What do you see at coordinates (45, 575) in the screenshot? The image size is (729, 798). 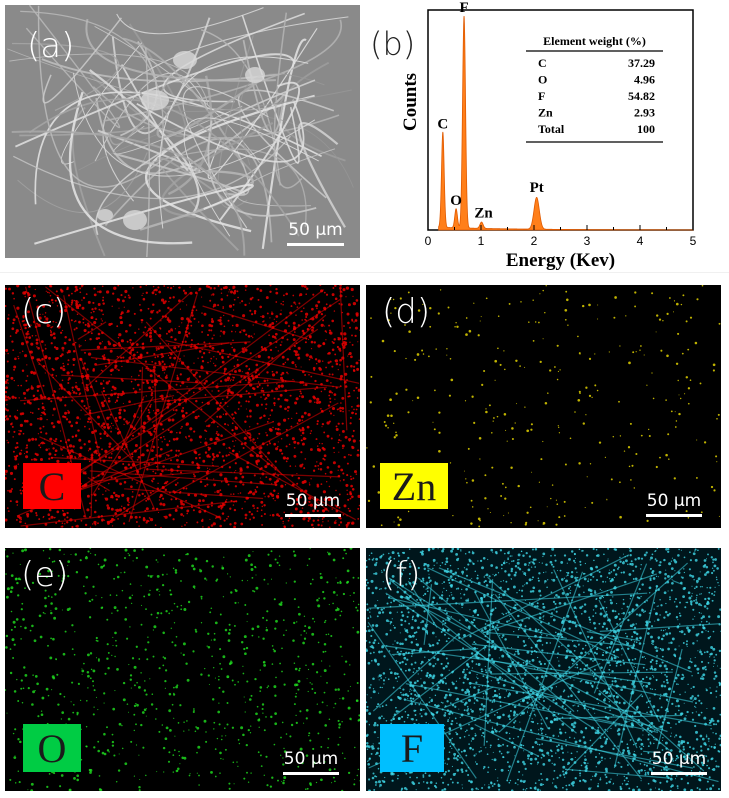 I see `panel-label-e: (e)` at bounding box center [45, 575].